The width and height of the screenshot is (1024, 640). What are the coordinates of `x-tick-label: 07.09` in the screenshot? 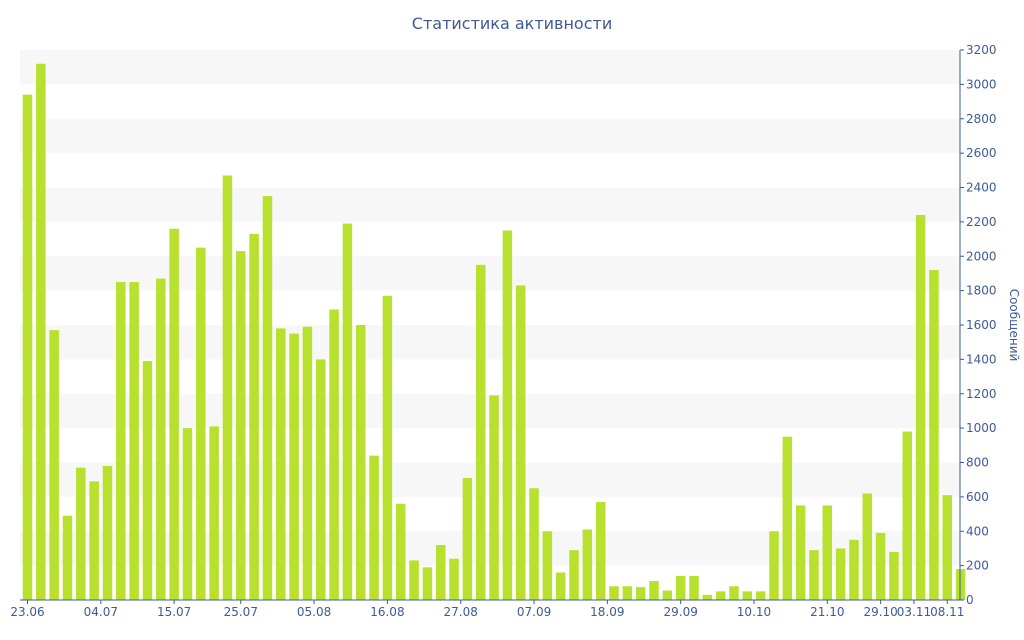 It's located at (534, 612).